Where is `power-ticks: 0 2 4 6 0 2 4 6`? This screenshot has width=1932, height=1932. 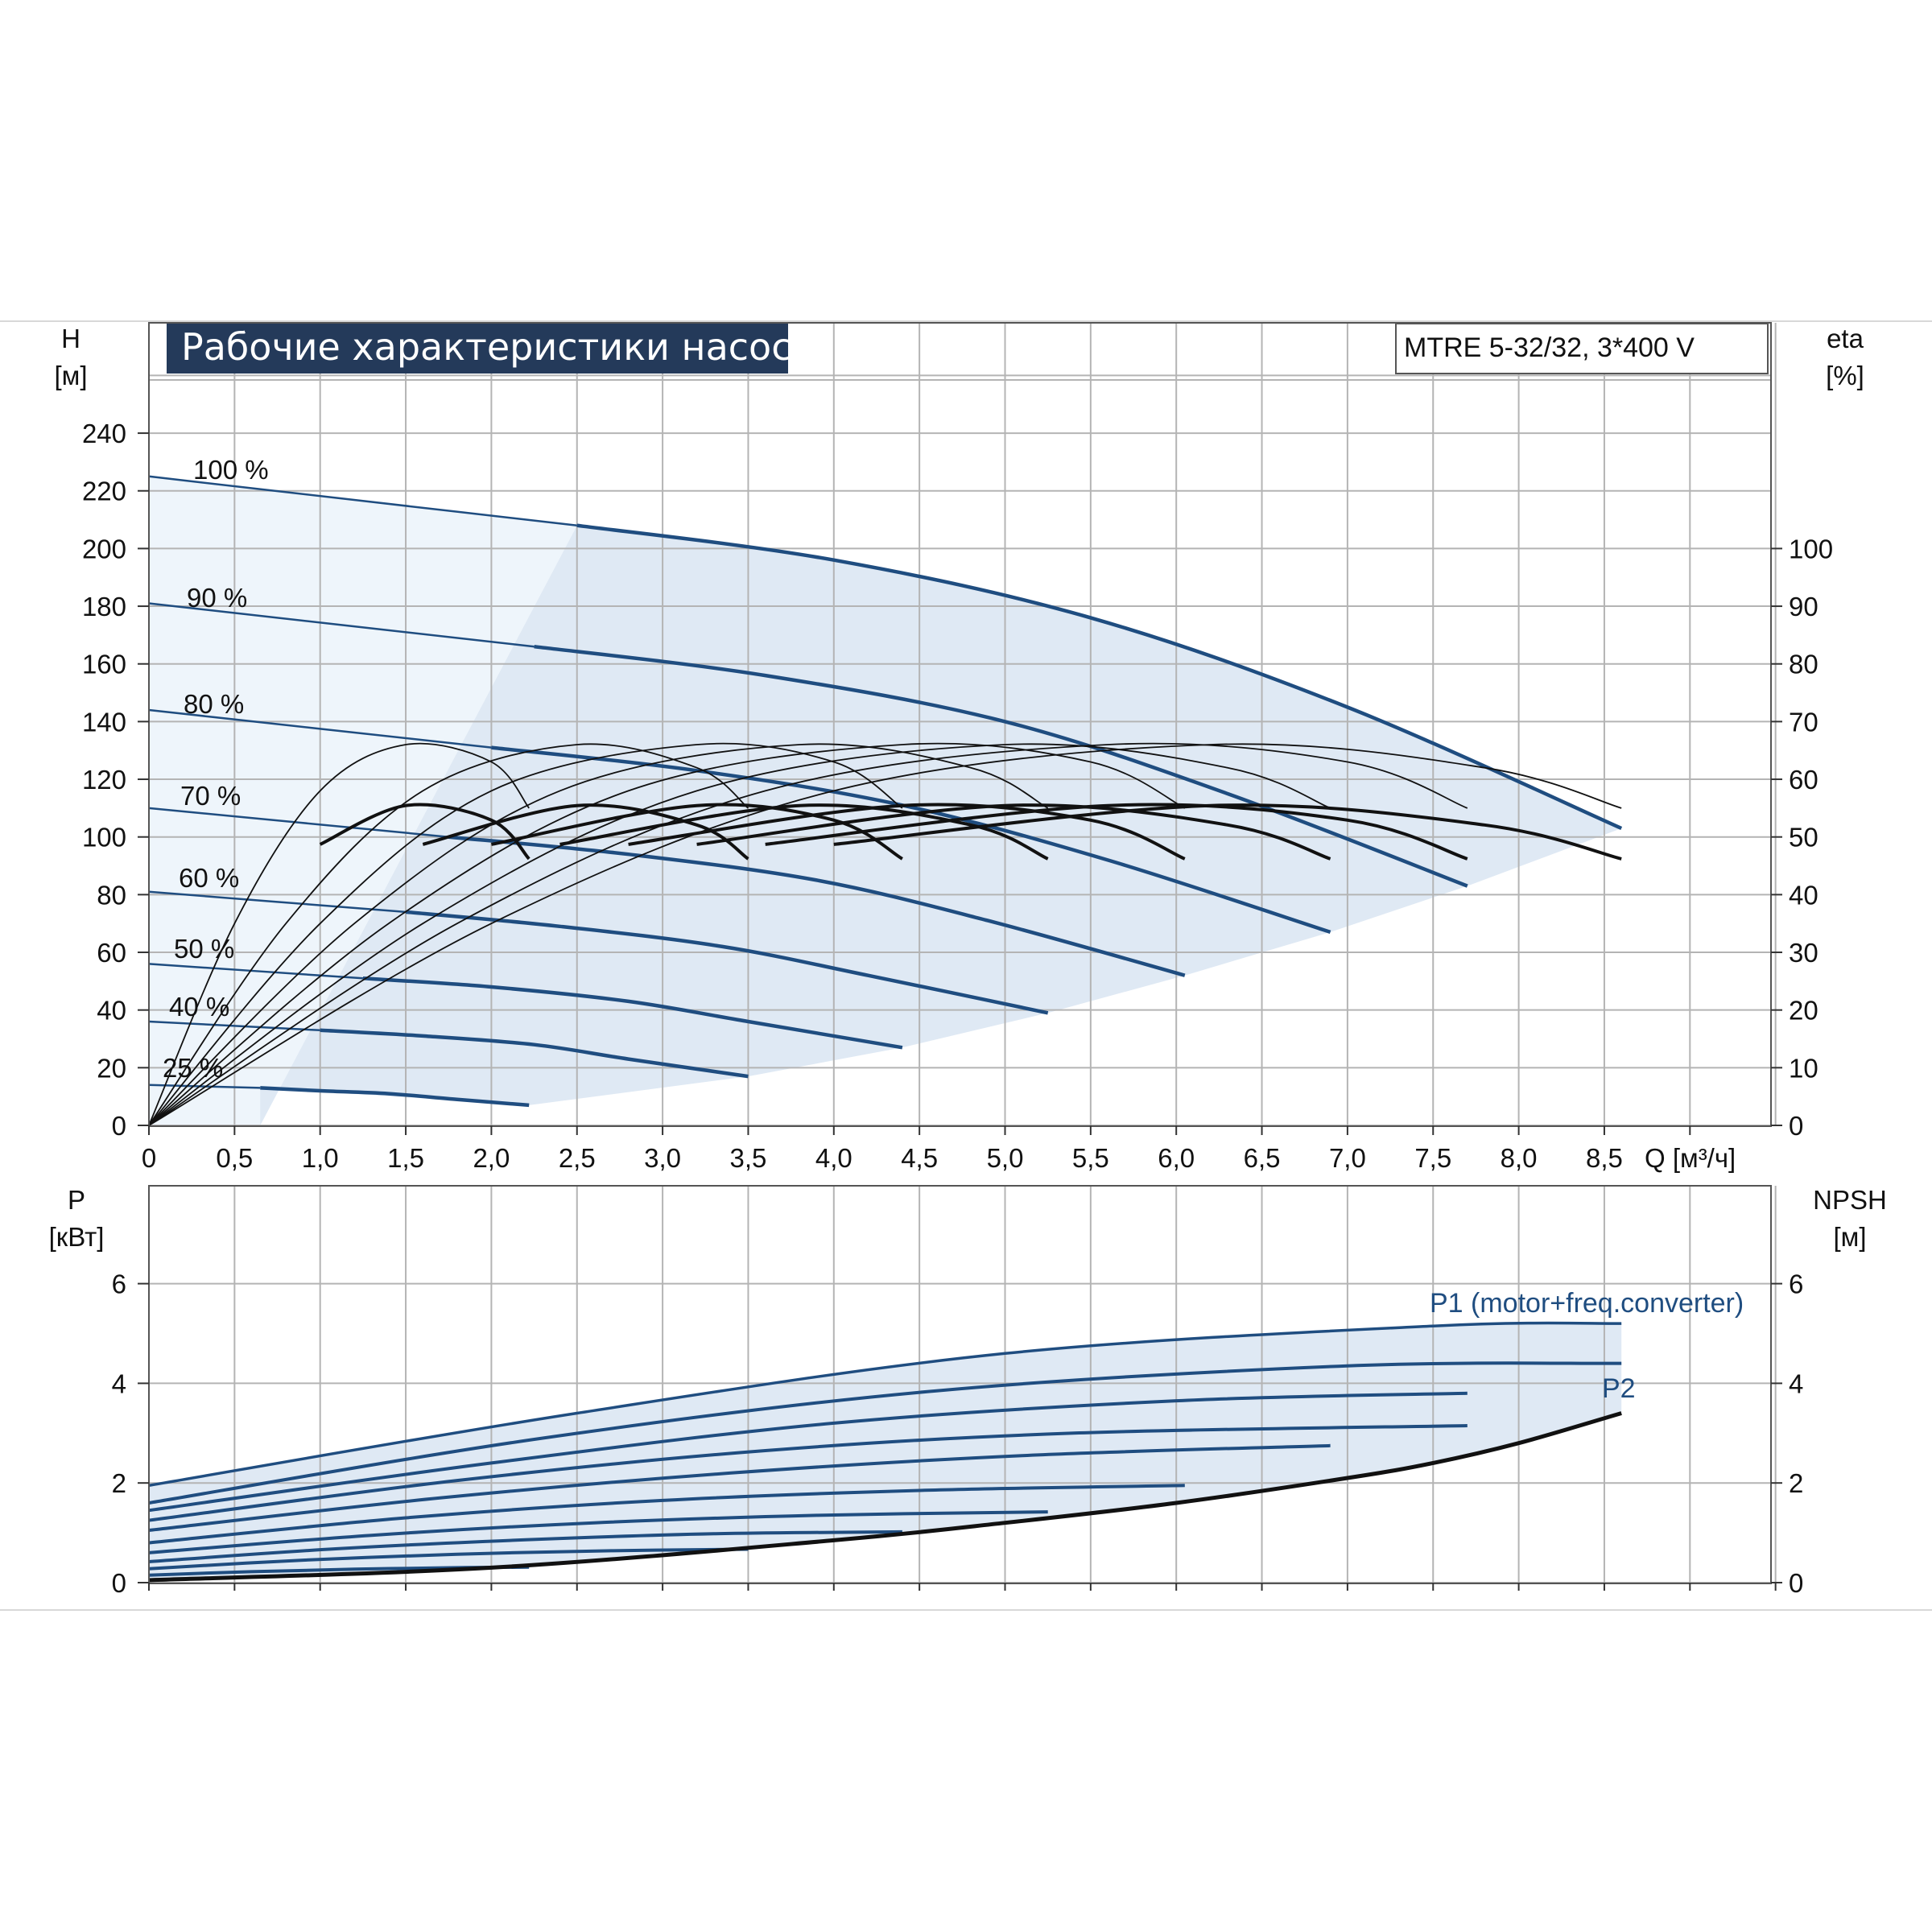
power-ticks: 0 2 4 6 0 2 4 6 is located at coordinates (958, 1433).